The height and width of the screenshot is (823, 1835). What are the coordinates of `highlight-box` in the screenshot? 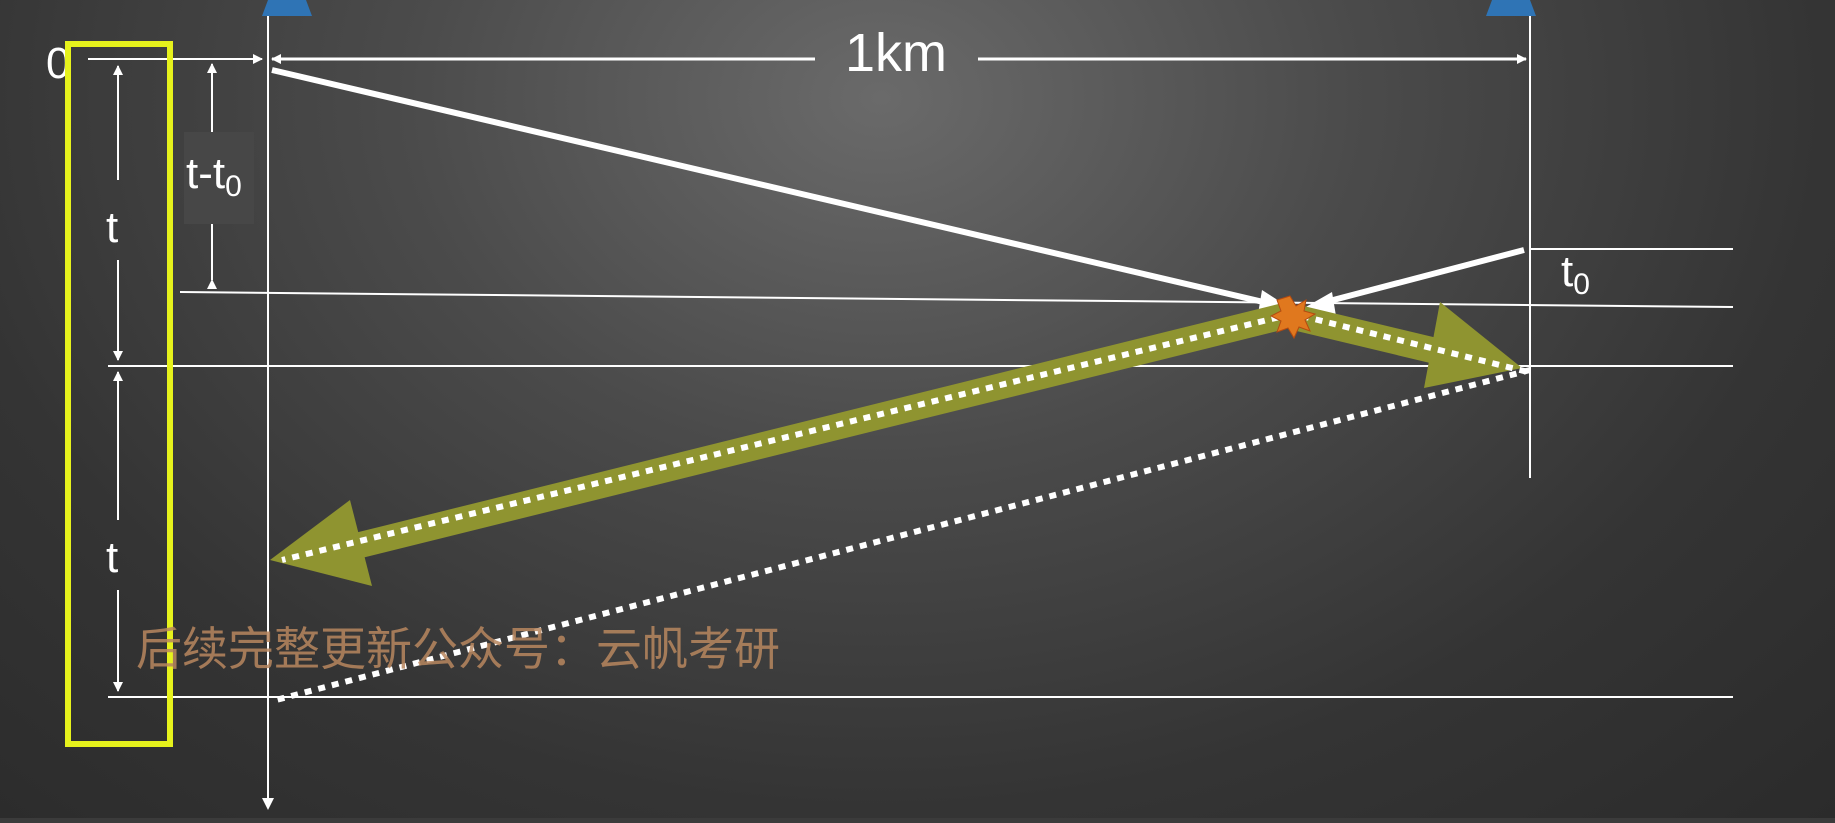 It's located at (119, 394).